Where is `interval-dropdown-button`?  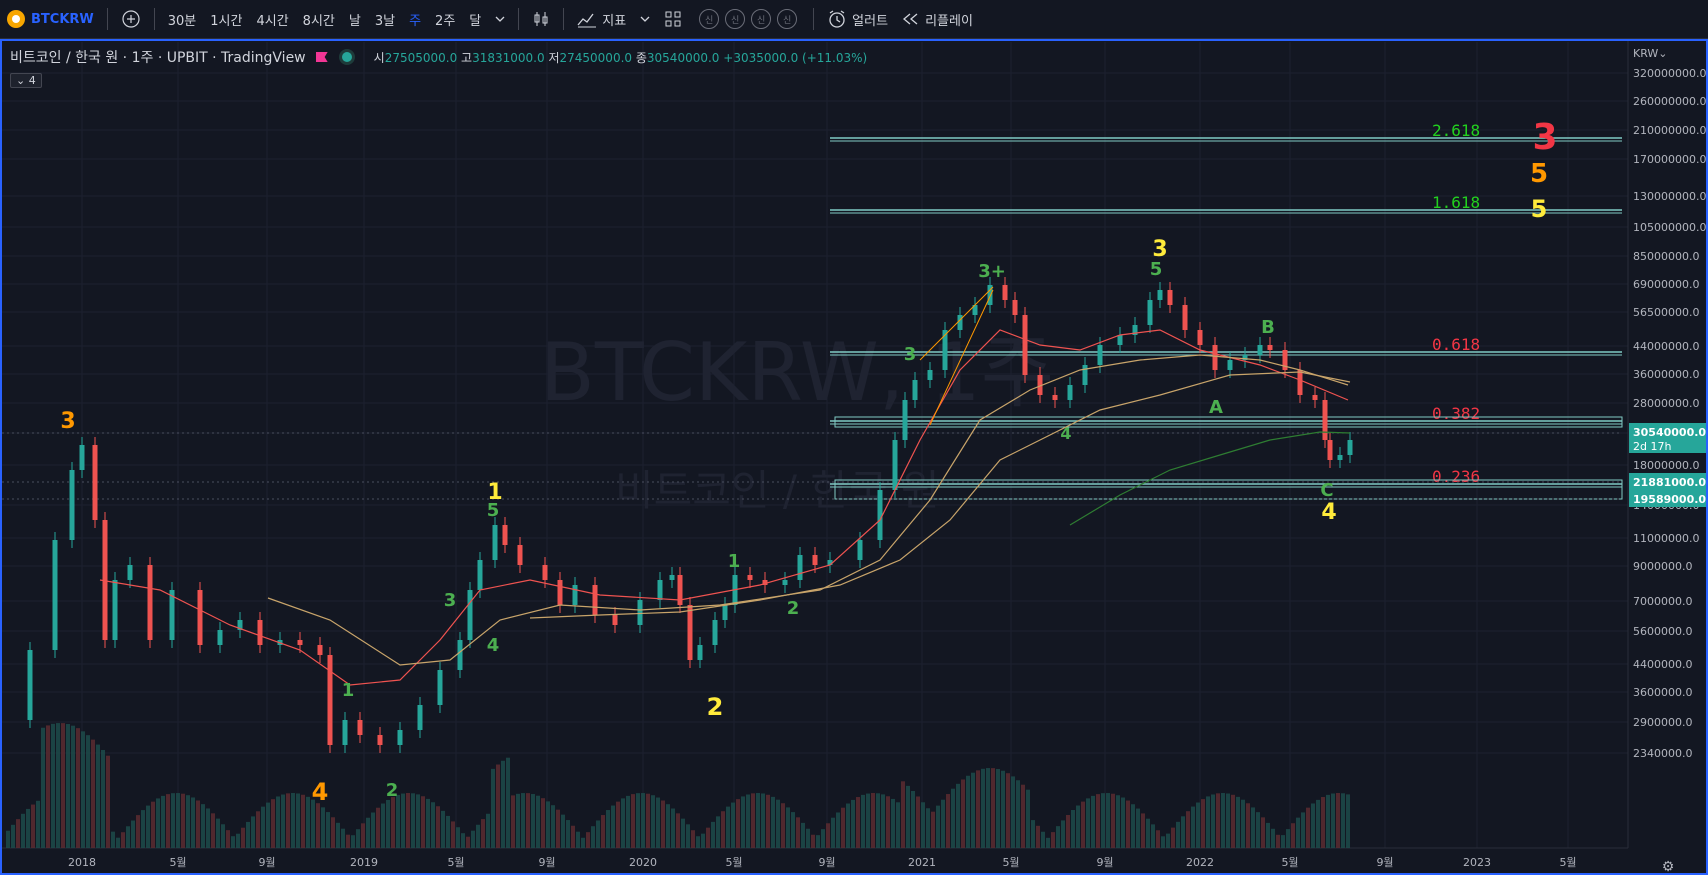
interval-dropdown-button is located at coordinates (500, 19).